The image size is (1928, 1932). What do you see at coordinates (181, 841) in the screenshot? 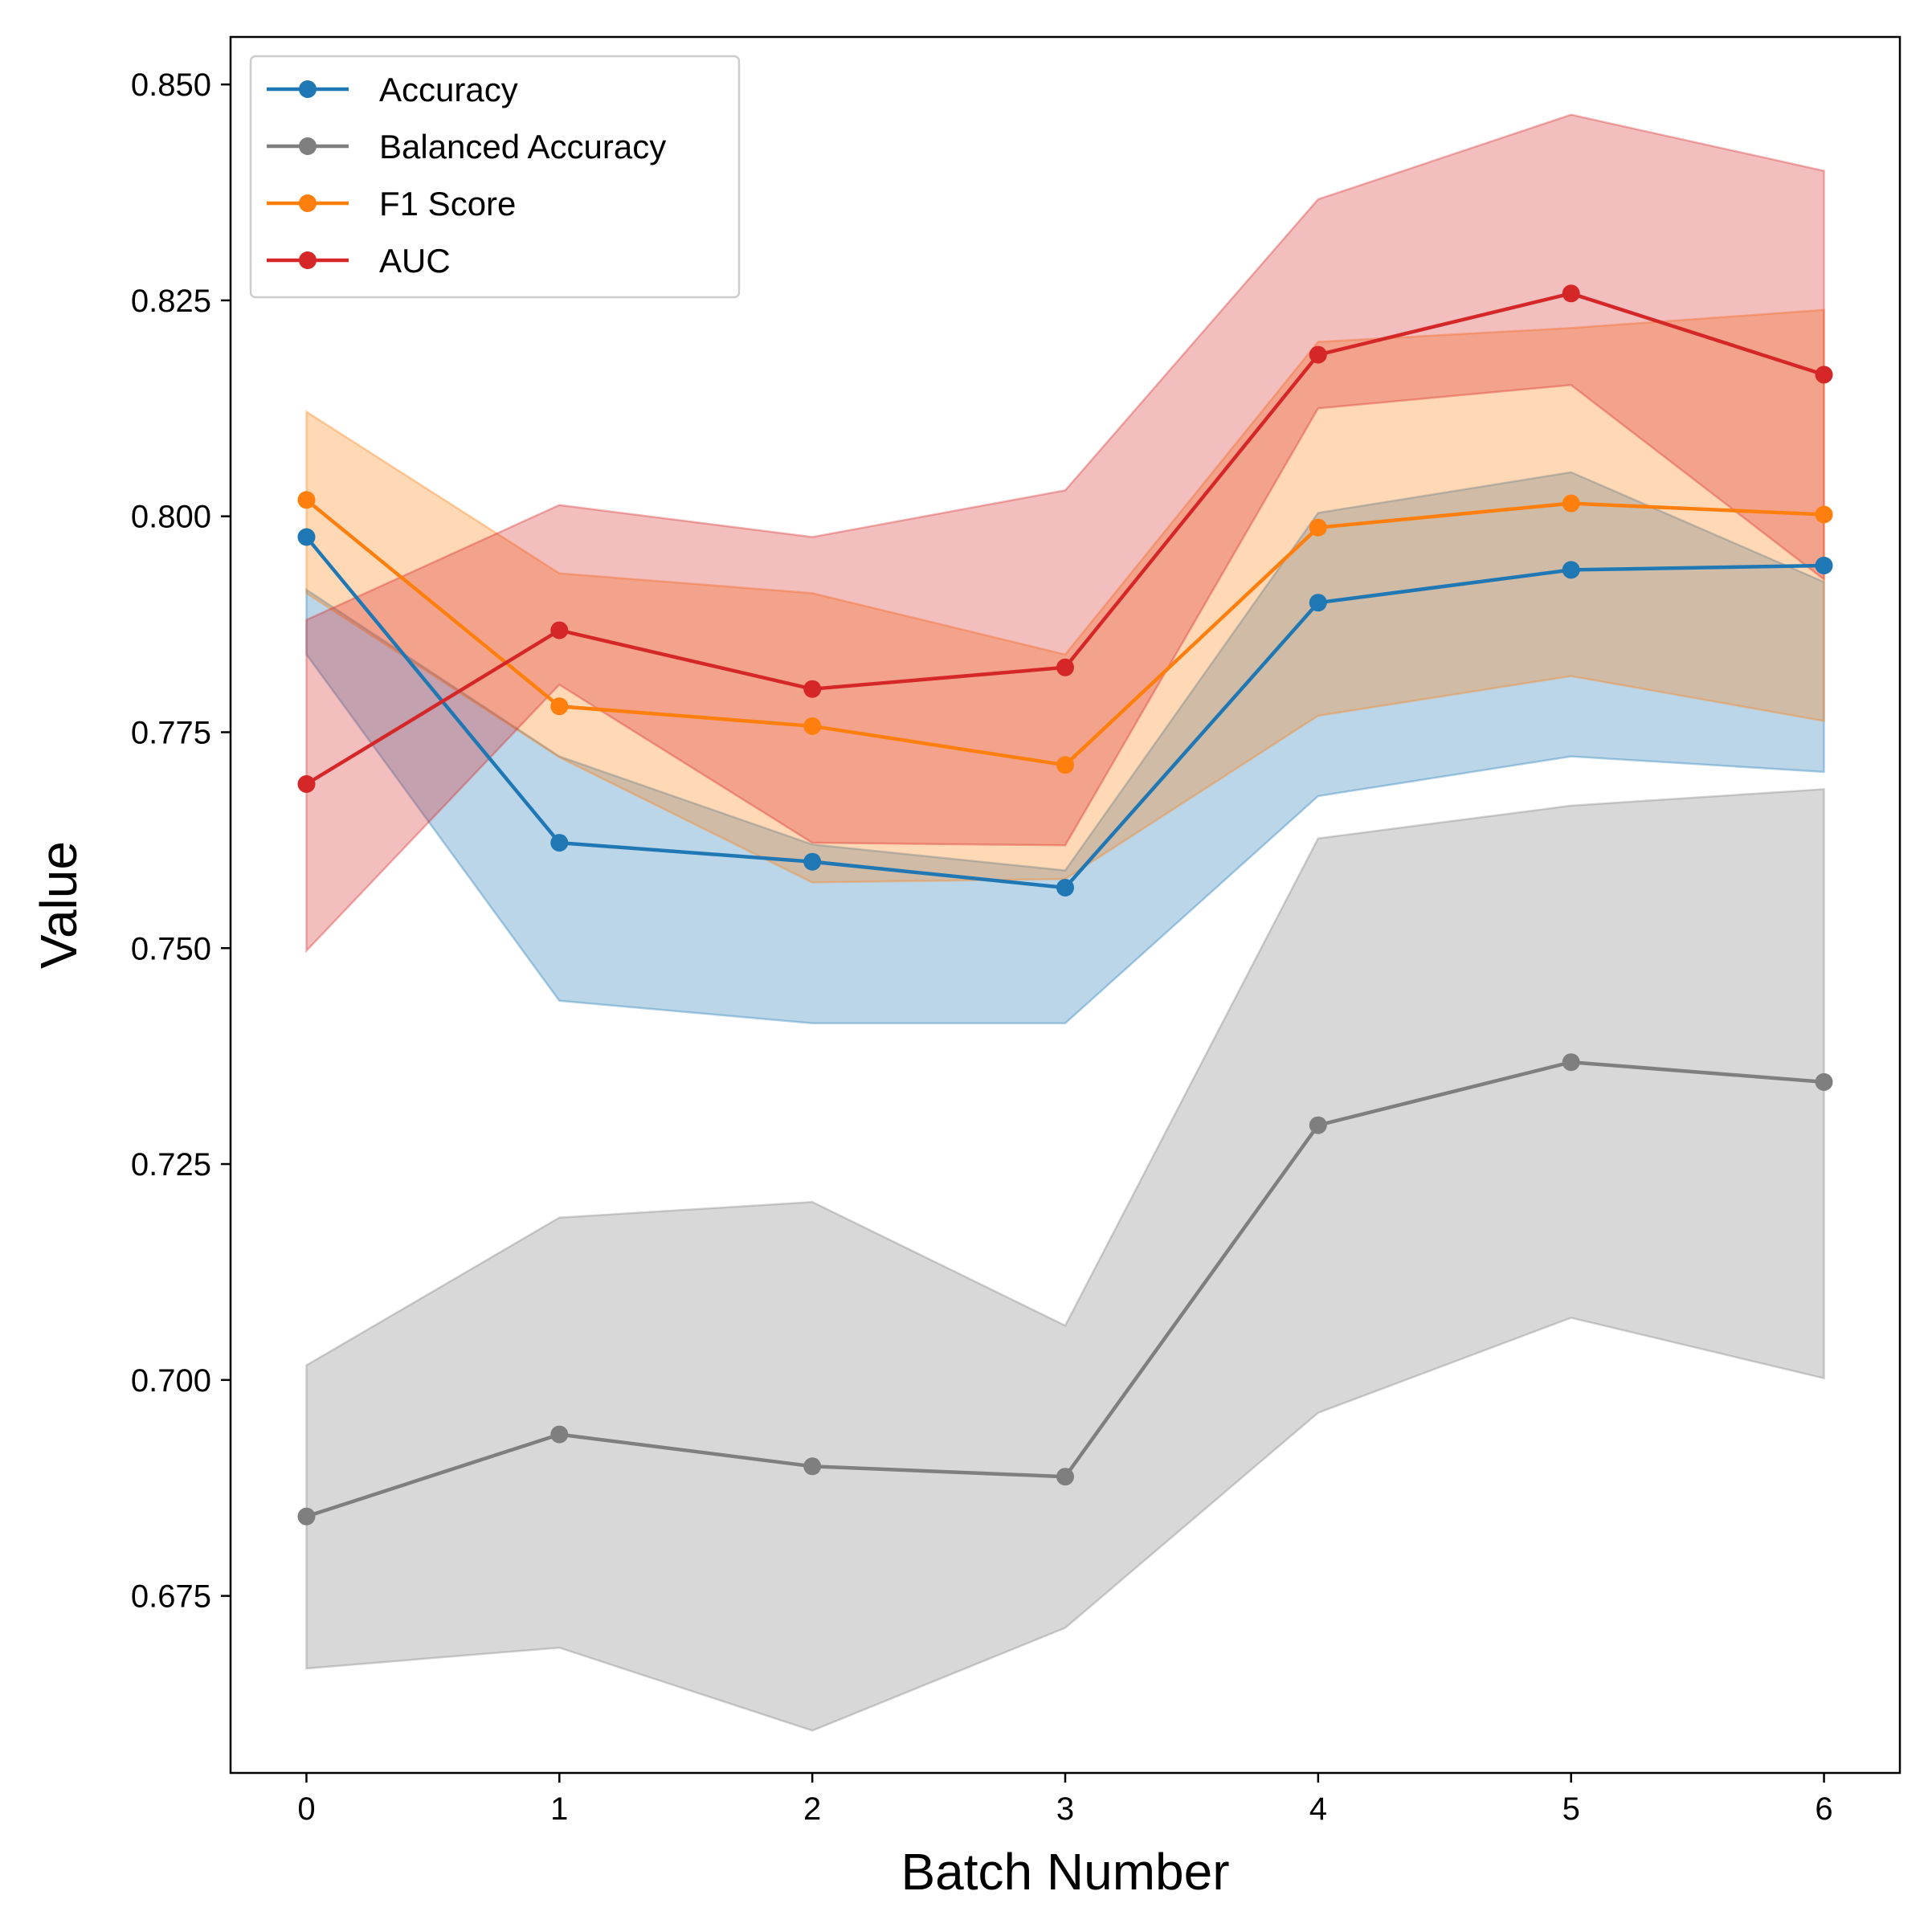
I see `y-axis: 0.675 0.700 0.725 0.750 0.775 0.800 0.825 0.850` at bounding box center [181, 841].